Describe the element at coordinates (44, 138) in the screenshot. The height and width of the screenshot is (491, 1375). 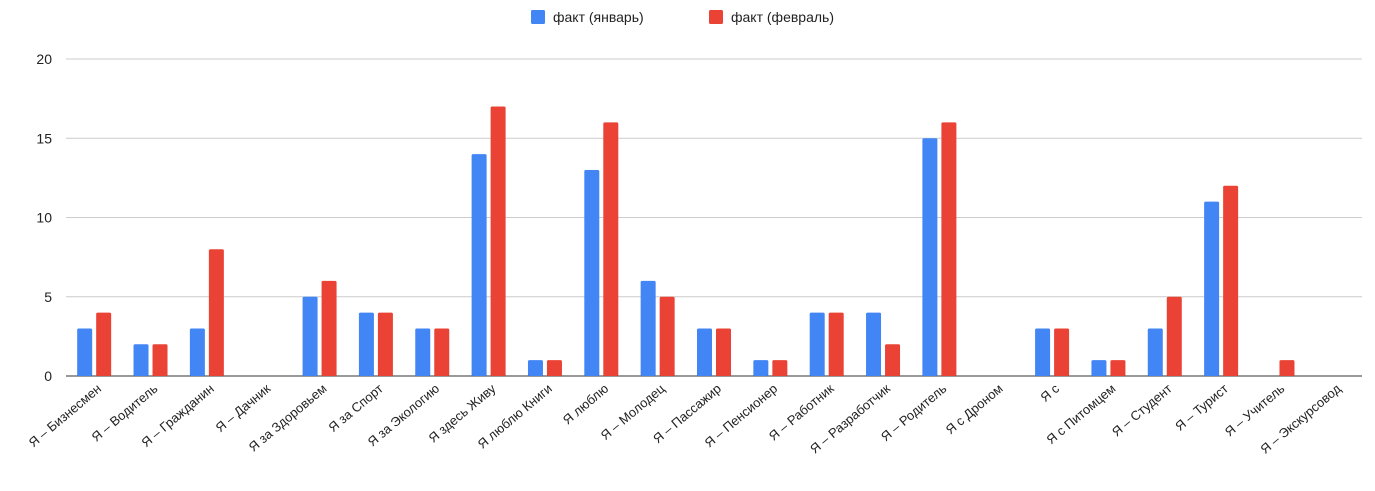
I see `y-tick-label: 15` at that location.